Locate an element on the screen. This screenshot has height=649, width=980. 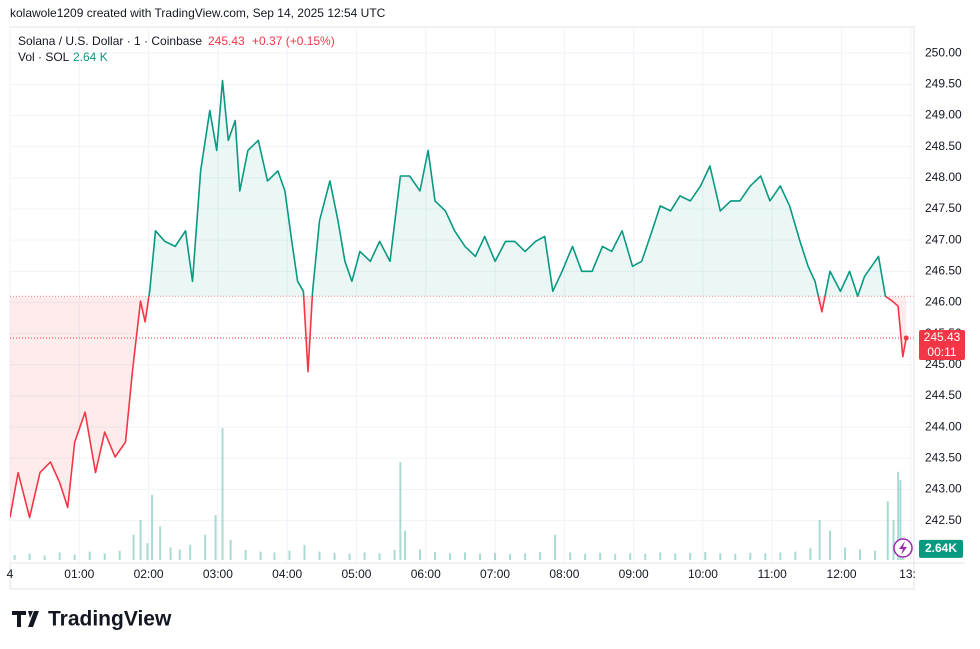
y-tick-label: 244.50 is located at coordinates (943, 395).